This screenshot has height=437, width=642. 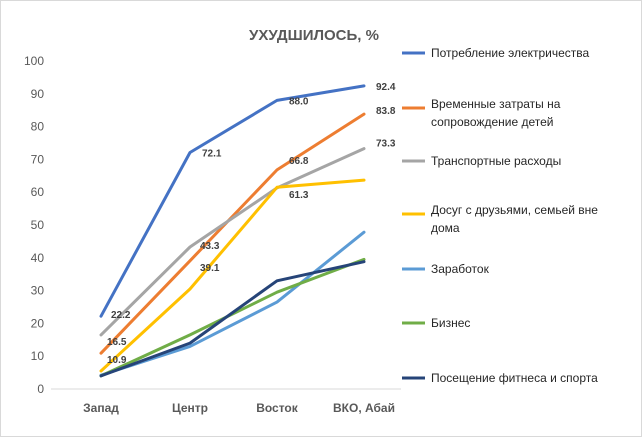 What do you see at coordinates (450, 323) in the screenshot?
I see `legend-label: Бизнес` at bounding box center [450, 323].